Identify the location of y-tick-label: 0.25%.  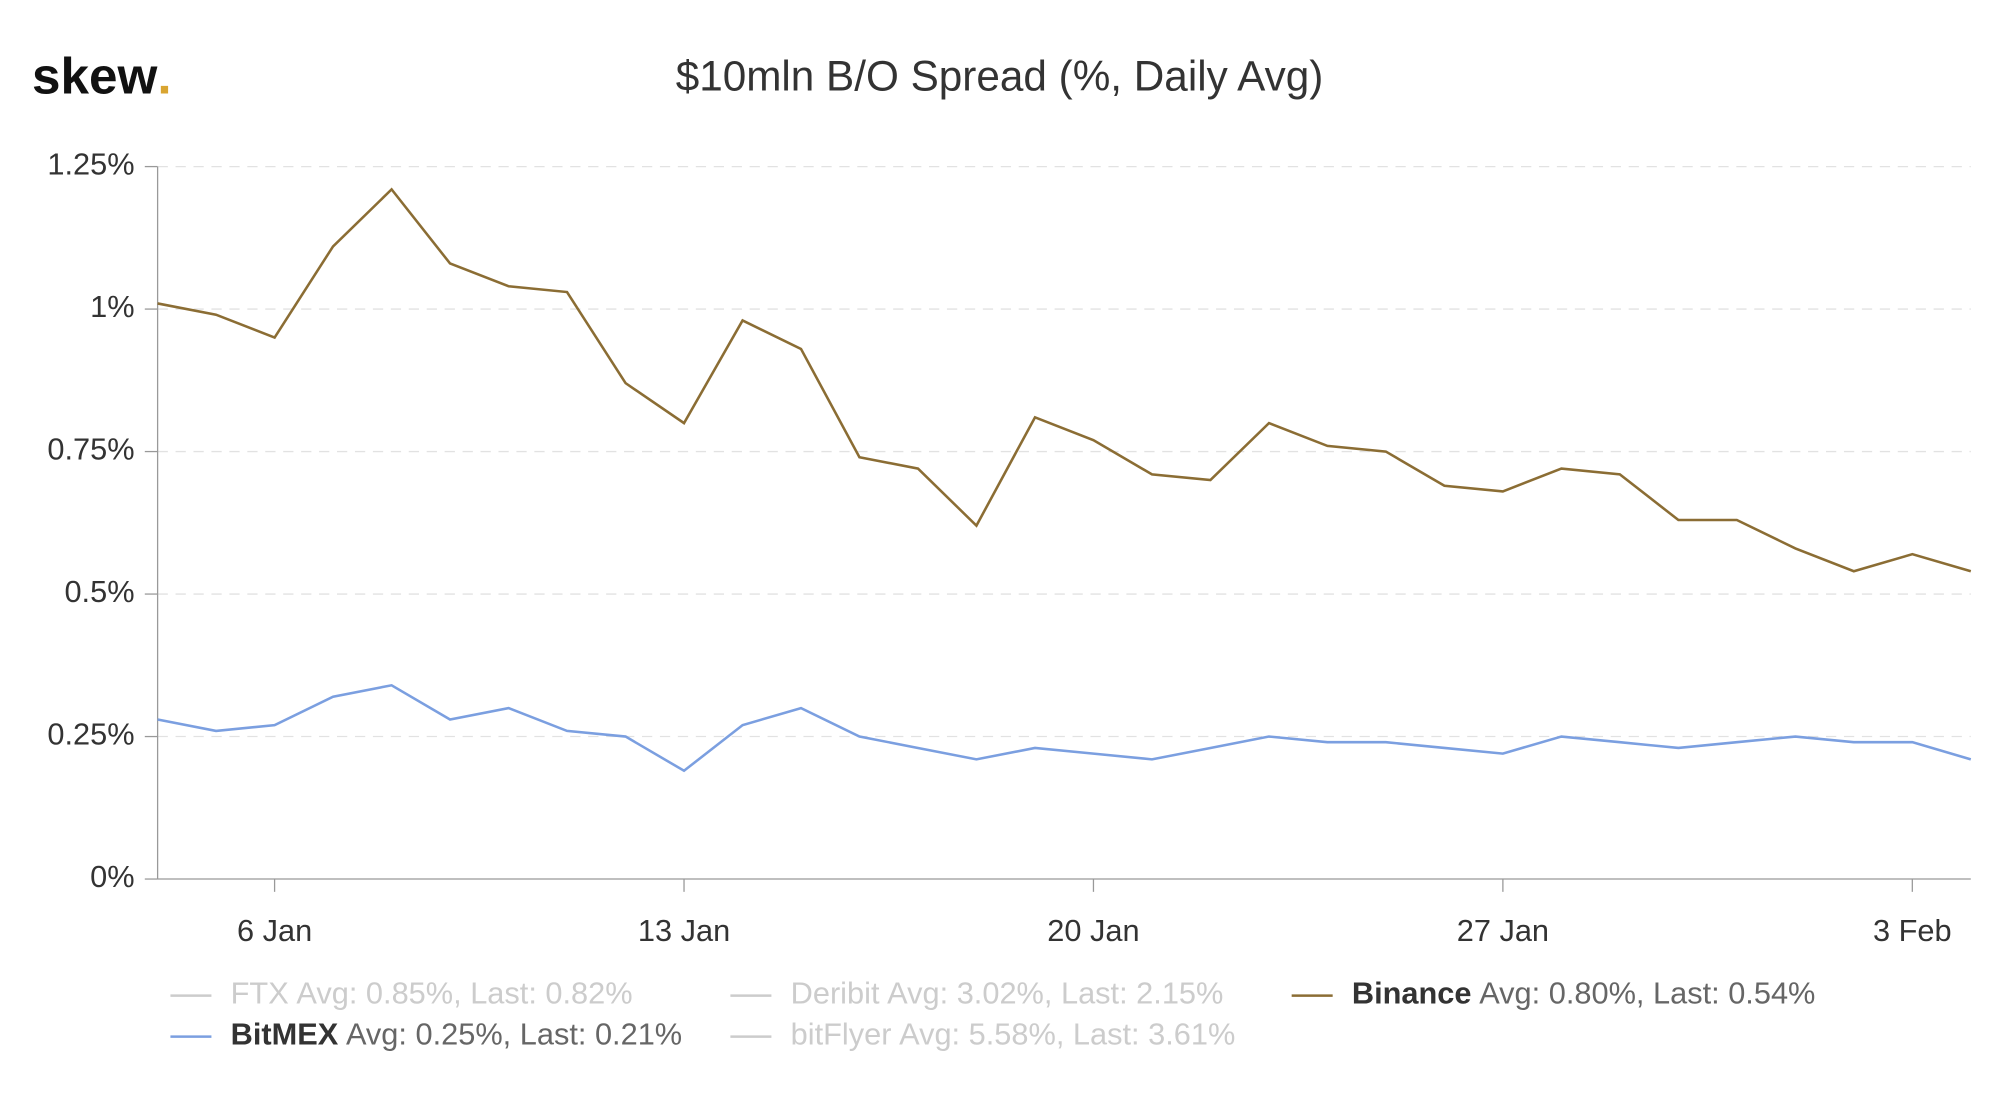
(90, 734).